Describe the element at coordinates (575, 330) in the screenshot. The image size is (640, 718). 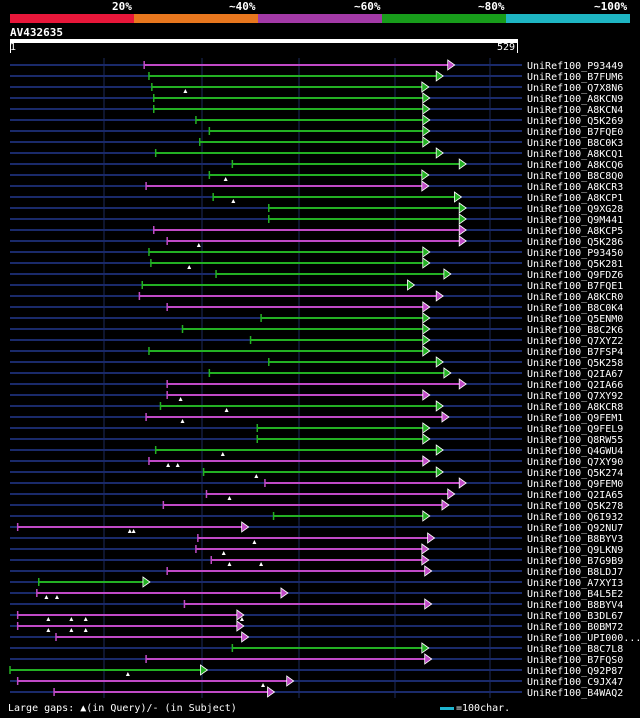
I see `hit-label: UniRef100_B8C2K6` at that location.